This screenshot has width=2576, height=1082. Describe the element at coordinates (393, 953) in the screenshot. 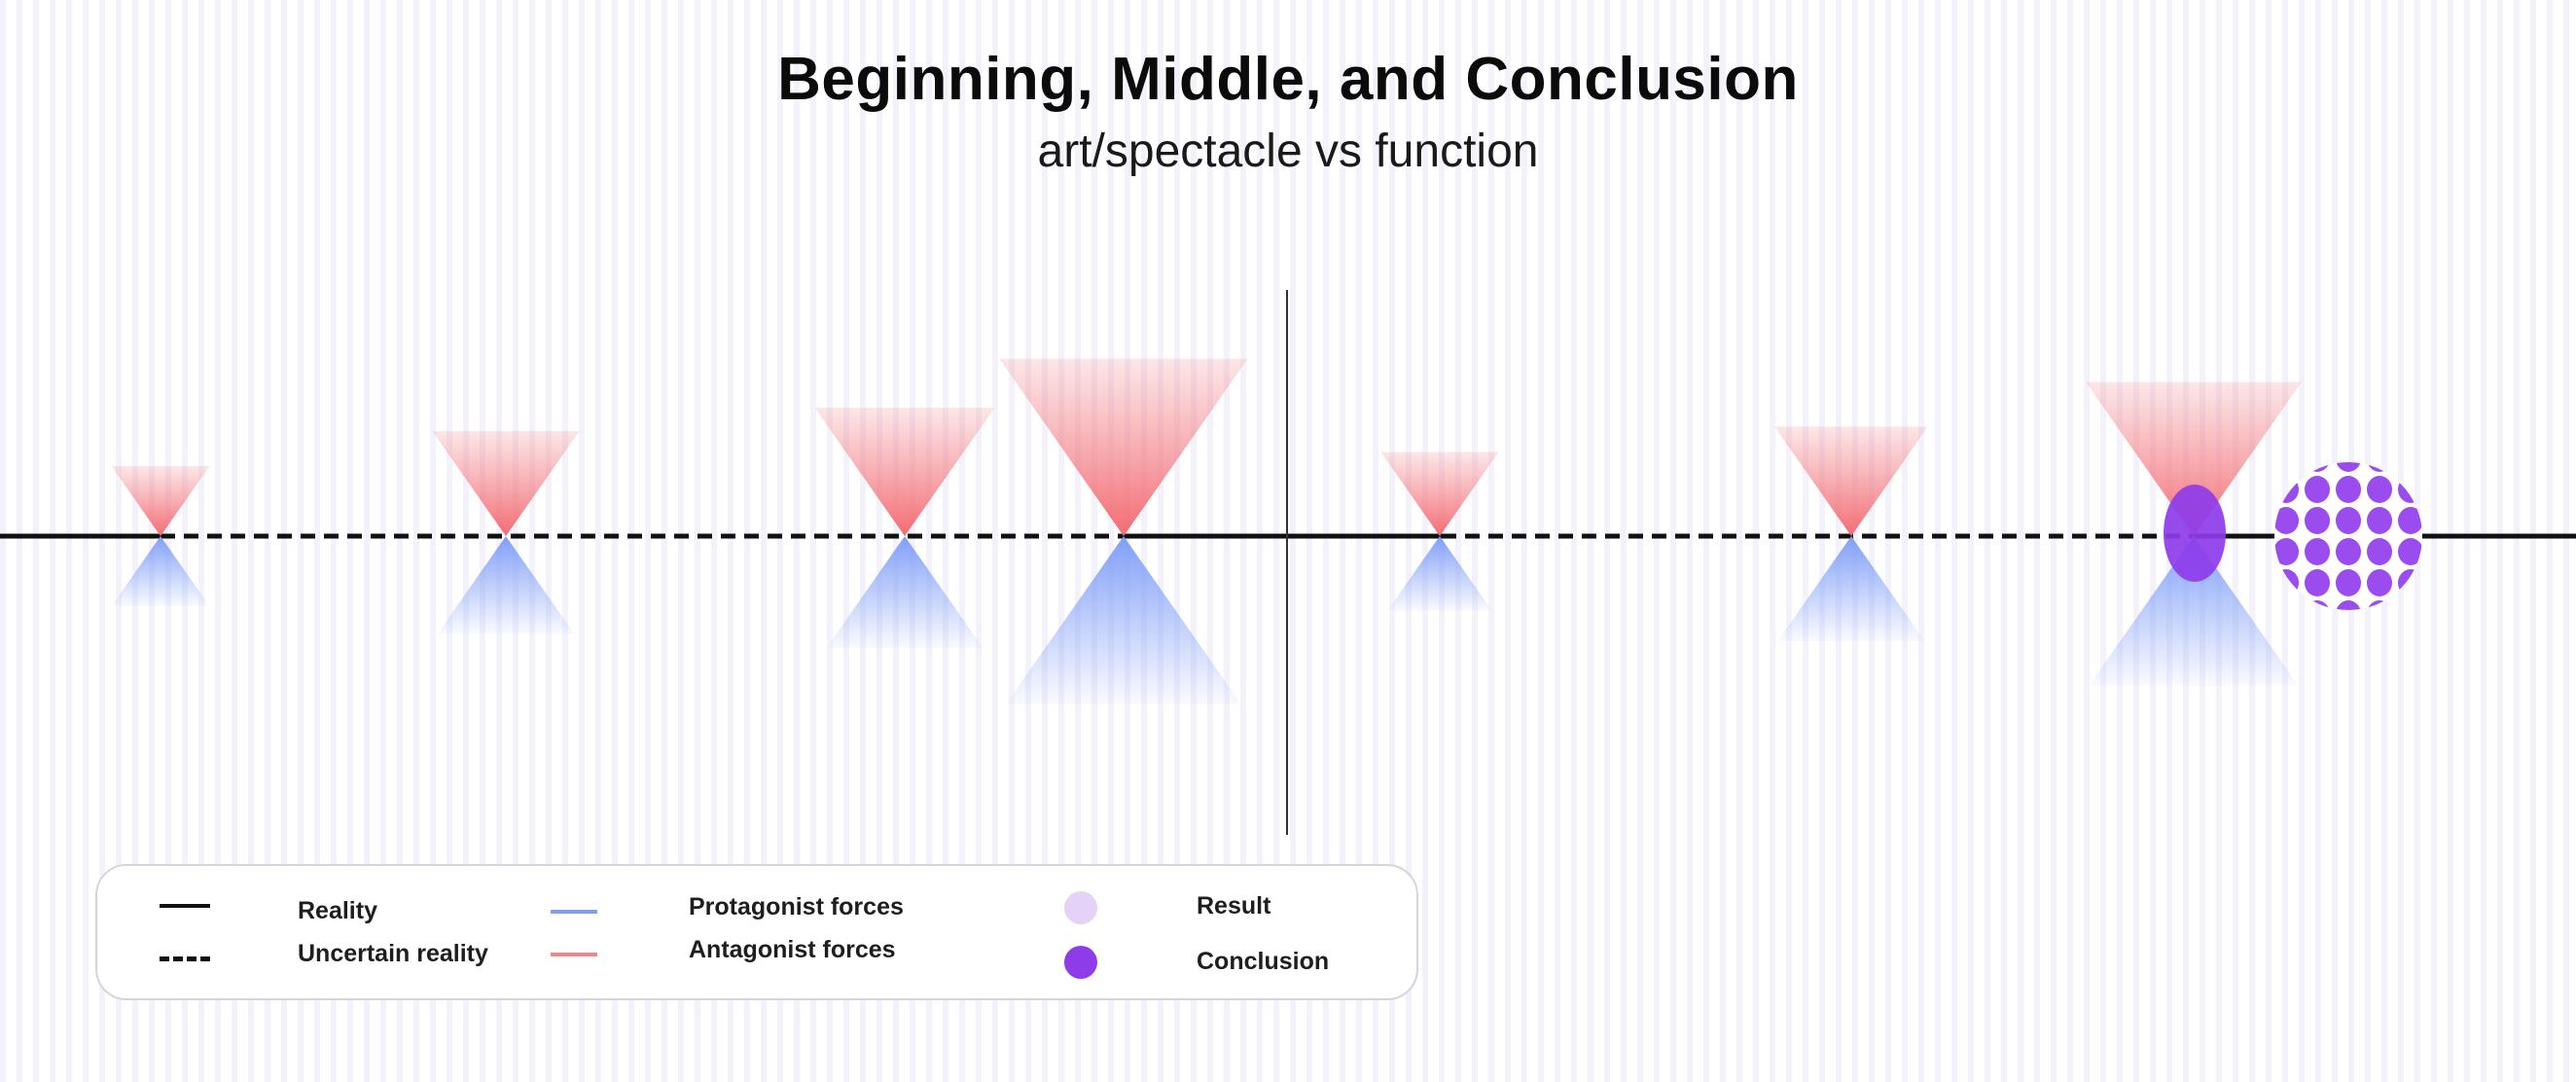

I see `legend-uncertain-reality-label: Uncertain reality` at that location.